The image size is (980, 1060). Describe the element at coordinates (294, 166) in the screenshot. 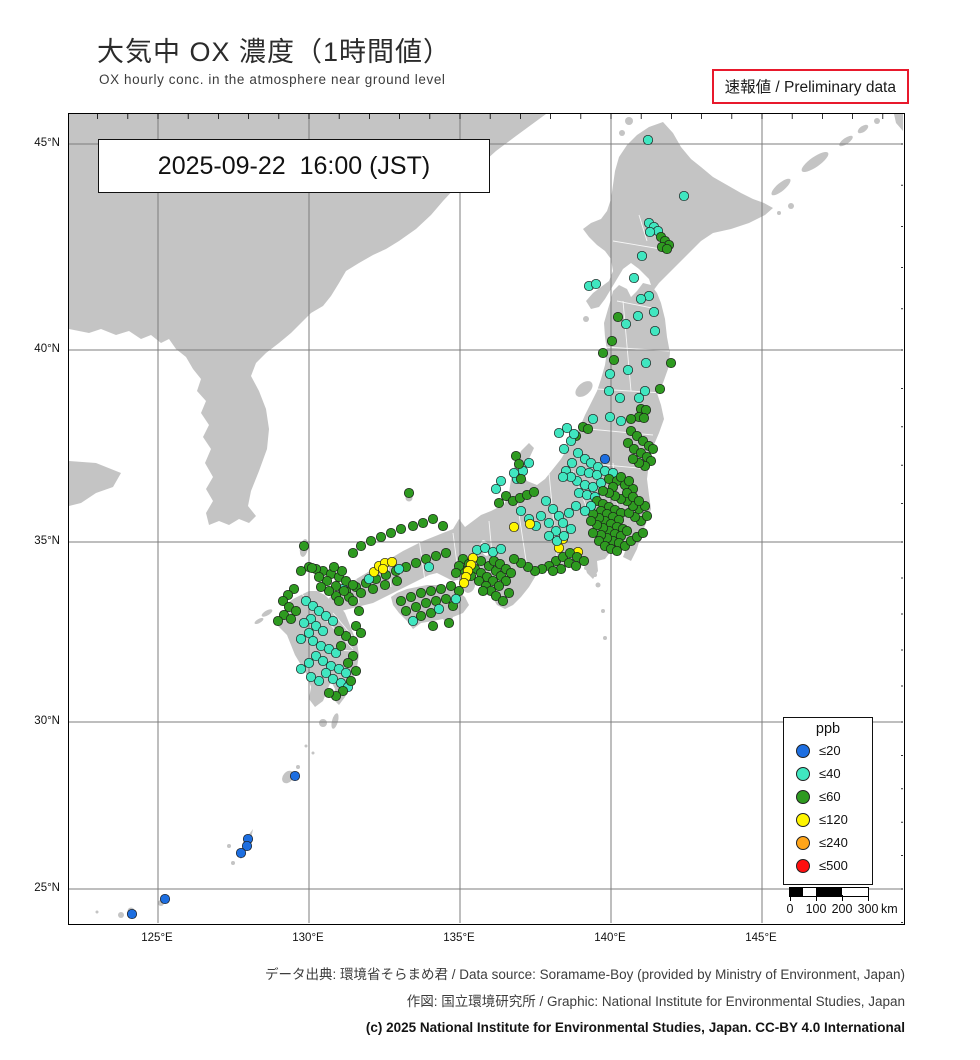

I see `timestamp-box: 2025-09-22 16:00 (JST)` at that location.